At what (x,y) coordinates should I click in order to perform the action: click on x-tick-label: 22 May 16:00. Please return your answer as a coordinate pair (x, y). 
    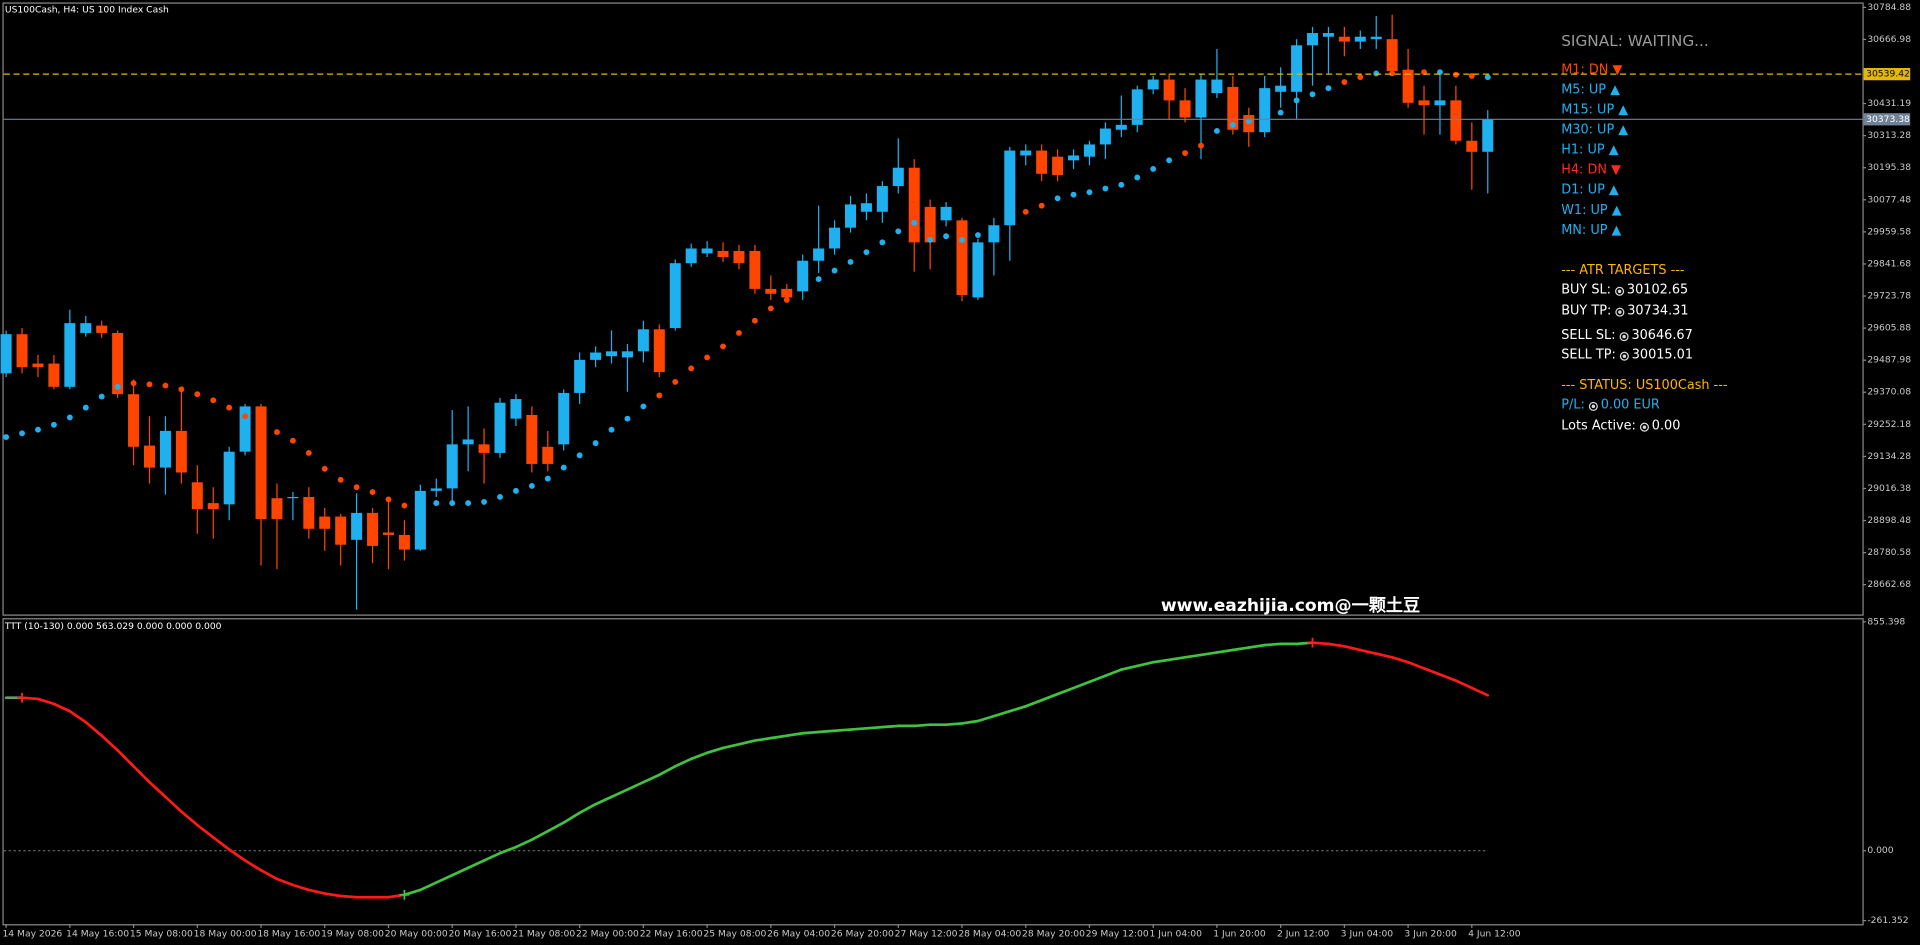
    Looking at the image, I should click on (671, 933).